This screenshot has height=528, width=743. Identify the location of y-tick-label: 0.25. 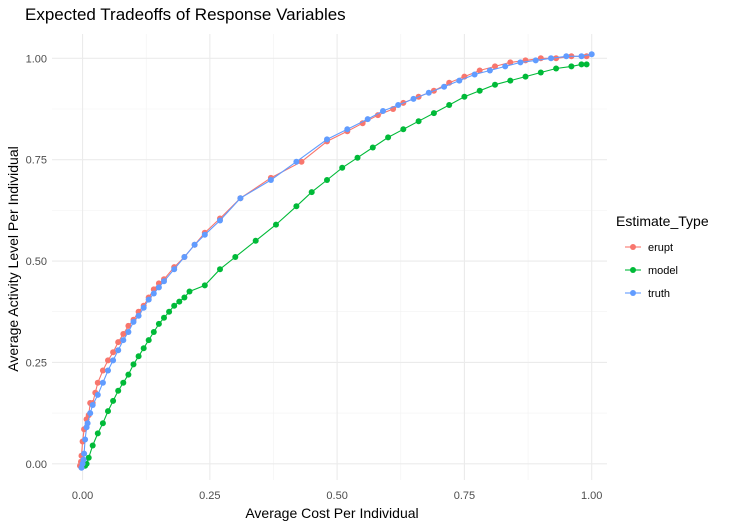
(36, 363).